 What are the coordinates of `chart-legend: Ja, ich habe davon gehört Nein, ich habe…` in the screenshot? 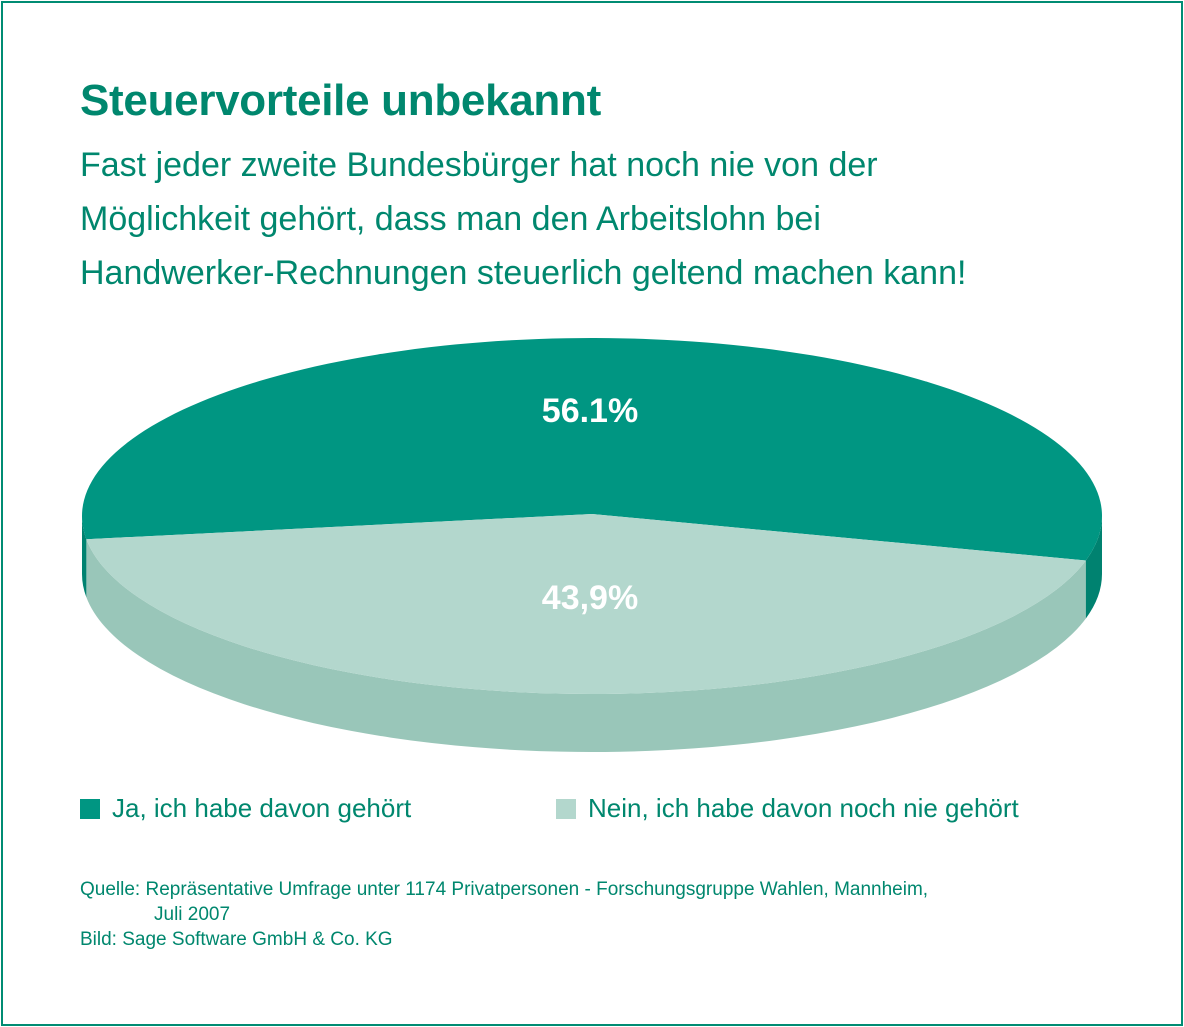 It's located at (592, 810).